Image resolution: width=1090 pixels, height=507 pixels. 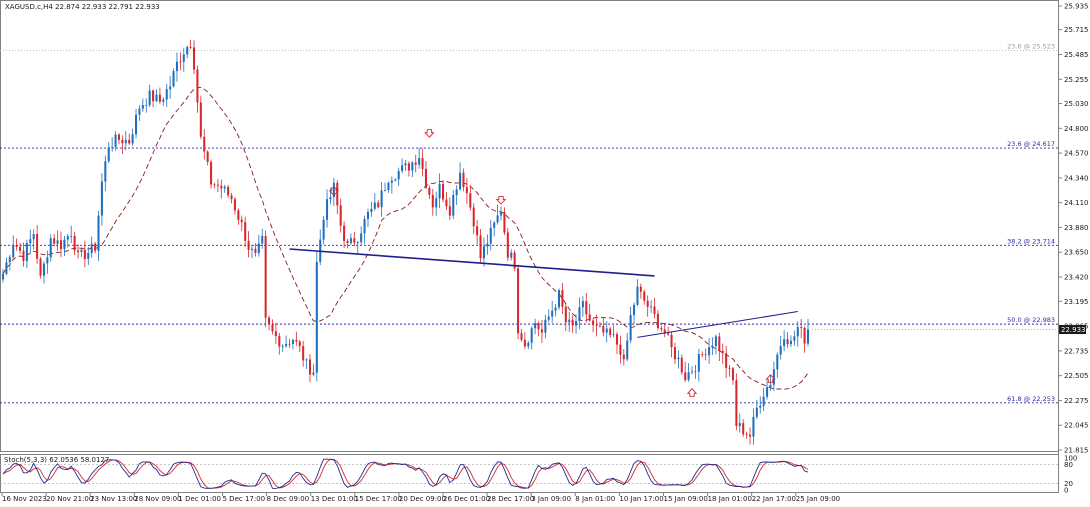 I want to click on fib-level-label: 23.6 @ 24.617, so click(x=1031, y=144).